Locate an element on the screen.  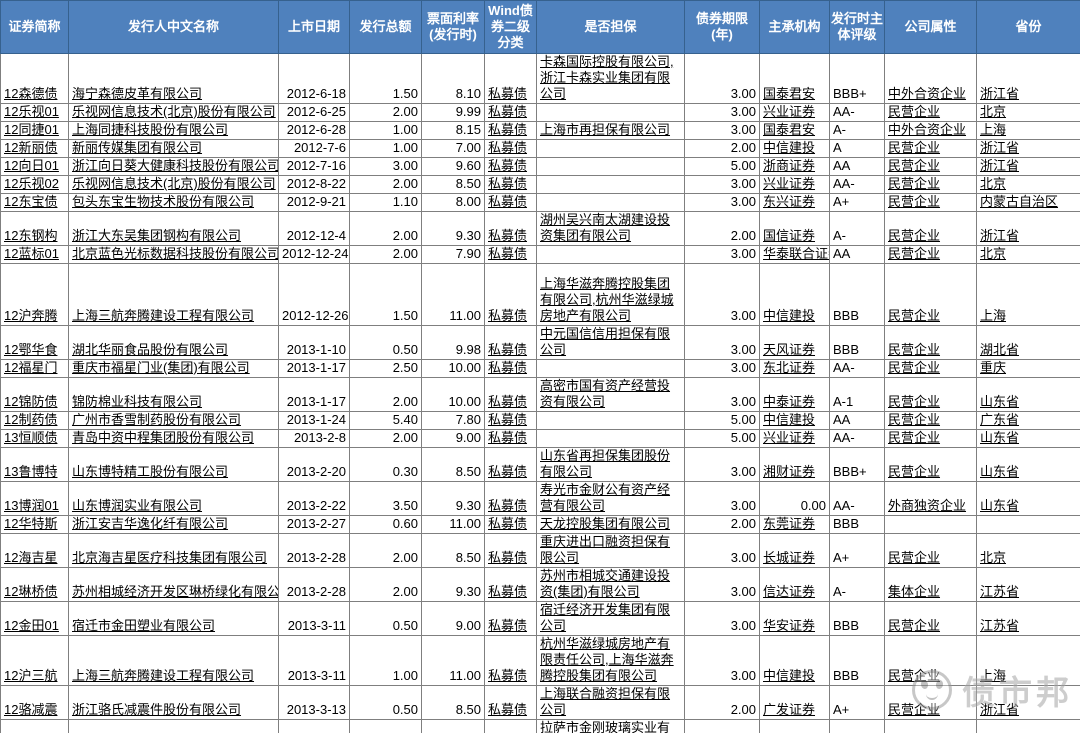
table-cell: 中泰证券 is located at coordinates (794, 394).